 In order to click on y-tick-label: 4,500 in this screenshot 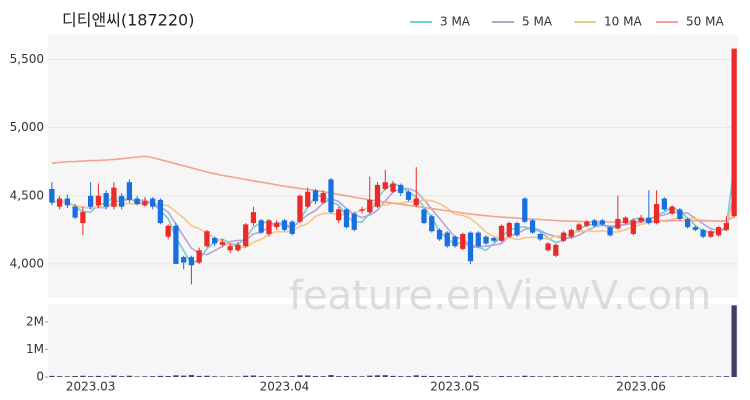, I will do `click(27, 195)`.